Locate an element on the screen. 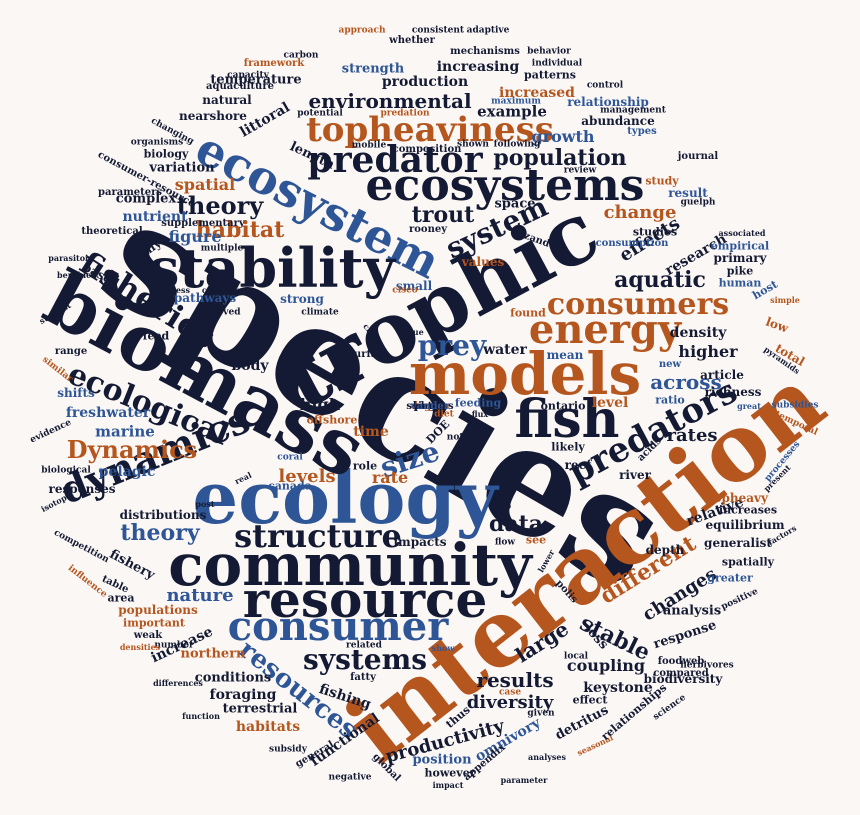 Image resolution: width=860 pixels, height=815 pixels. cloud-word: related is located at coordinates (364, 645).